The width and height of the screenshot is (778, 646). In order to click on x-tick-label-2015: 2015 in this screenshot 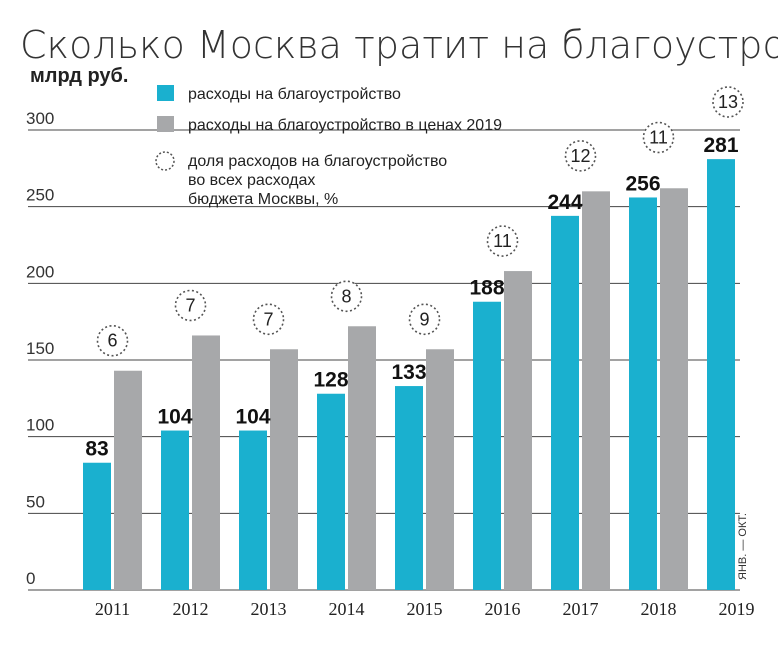, I will do `click(425, 609)`.